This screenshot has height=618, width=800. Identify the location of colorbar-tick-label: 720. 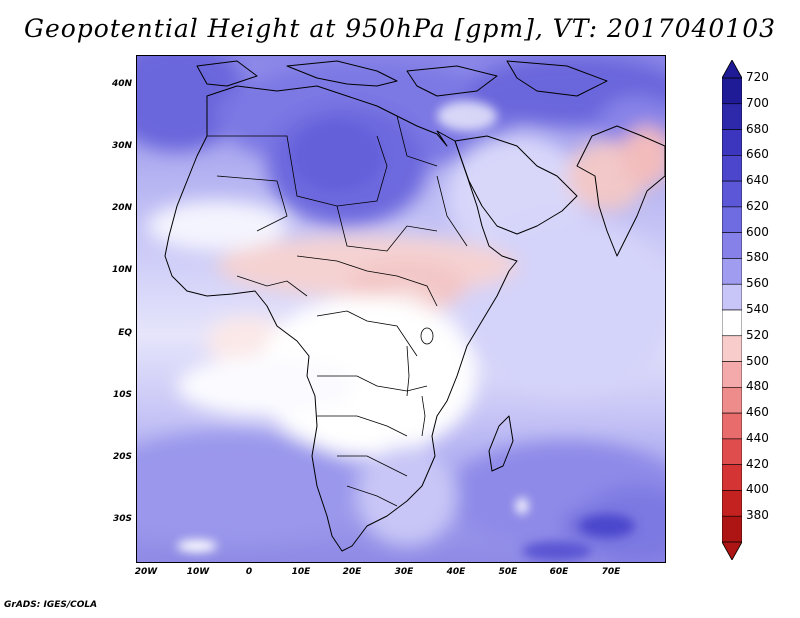
(757, 77).